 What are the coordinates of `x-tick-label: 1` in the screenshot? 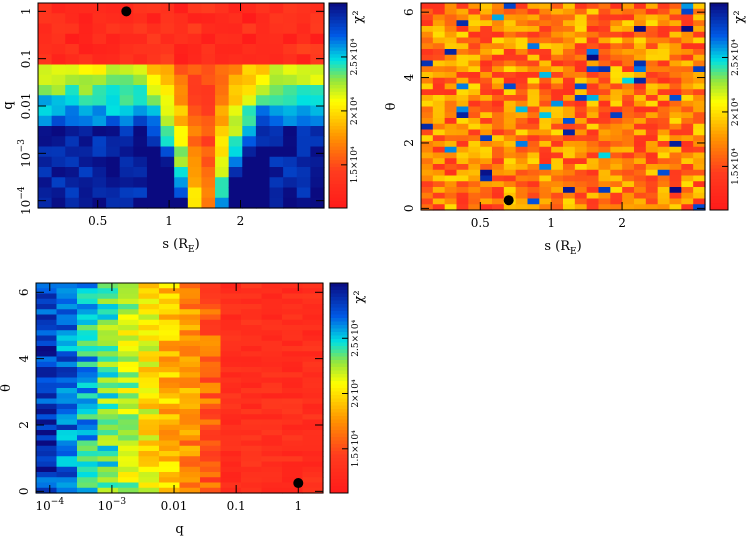 It's located at (298, 506).